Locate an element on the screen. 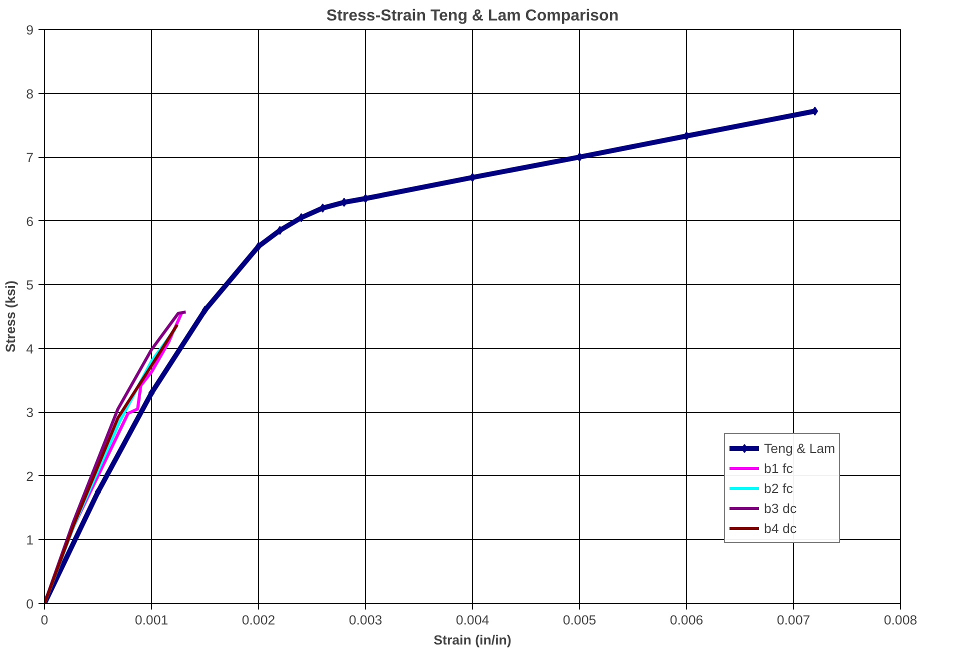 The width and height of the screenshot is (956, 659). y-tick-label: 7 is located at coordinates (30, 158).